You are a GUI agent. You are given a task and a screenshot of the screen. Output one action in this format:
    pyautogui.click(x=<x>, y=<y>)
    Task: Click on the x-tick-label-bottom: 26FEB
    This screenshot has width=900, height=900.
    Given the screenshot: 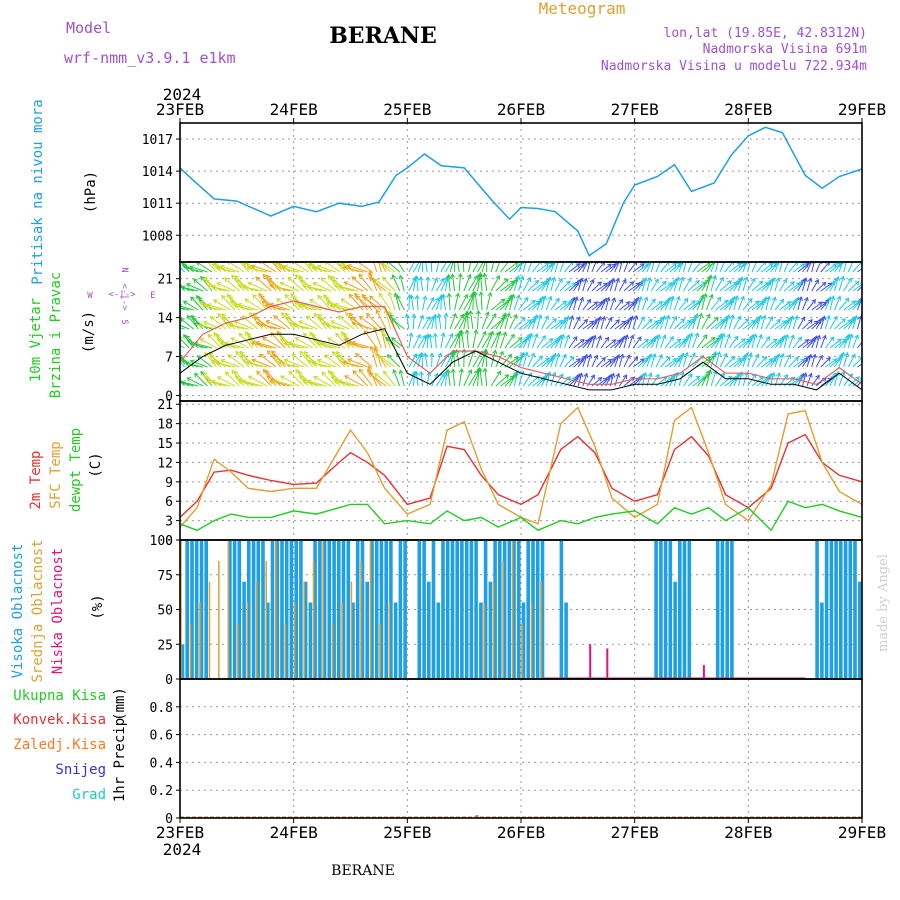 What is the action you would take?
    pyautogui.click(x=521, y=832)
    